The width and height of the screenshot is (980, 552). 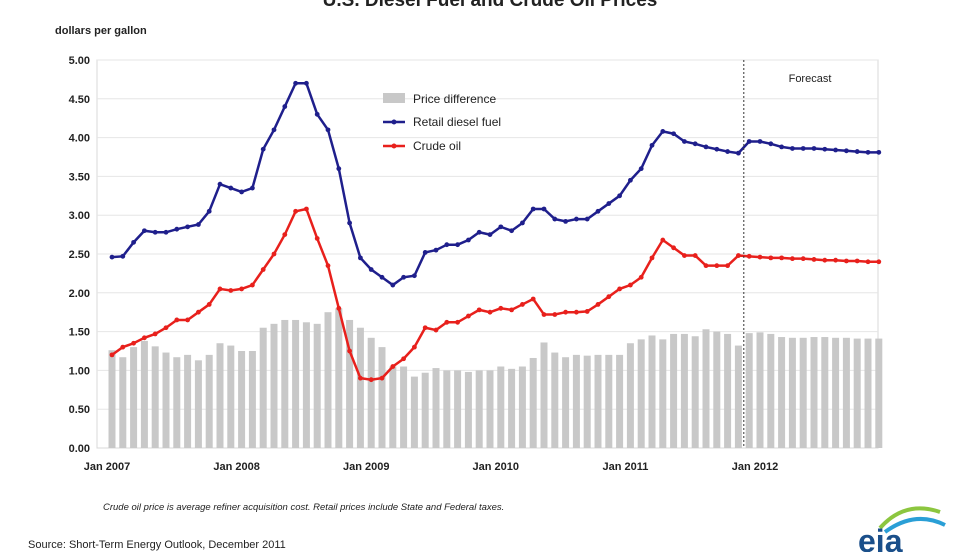 What do you see at coordinates (79, 177) in the screenshot?
I see `y-tick-label: 3.50` at bounding box center [79, 177].